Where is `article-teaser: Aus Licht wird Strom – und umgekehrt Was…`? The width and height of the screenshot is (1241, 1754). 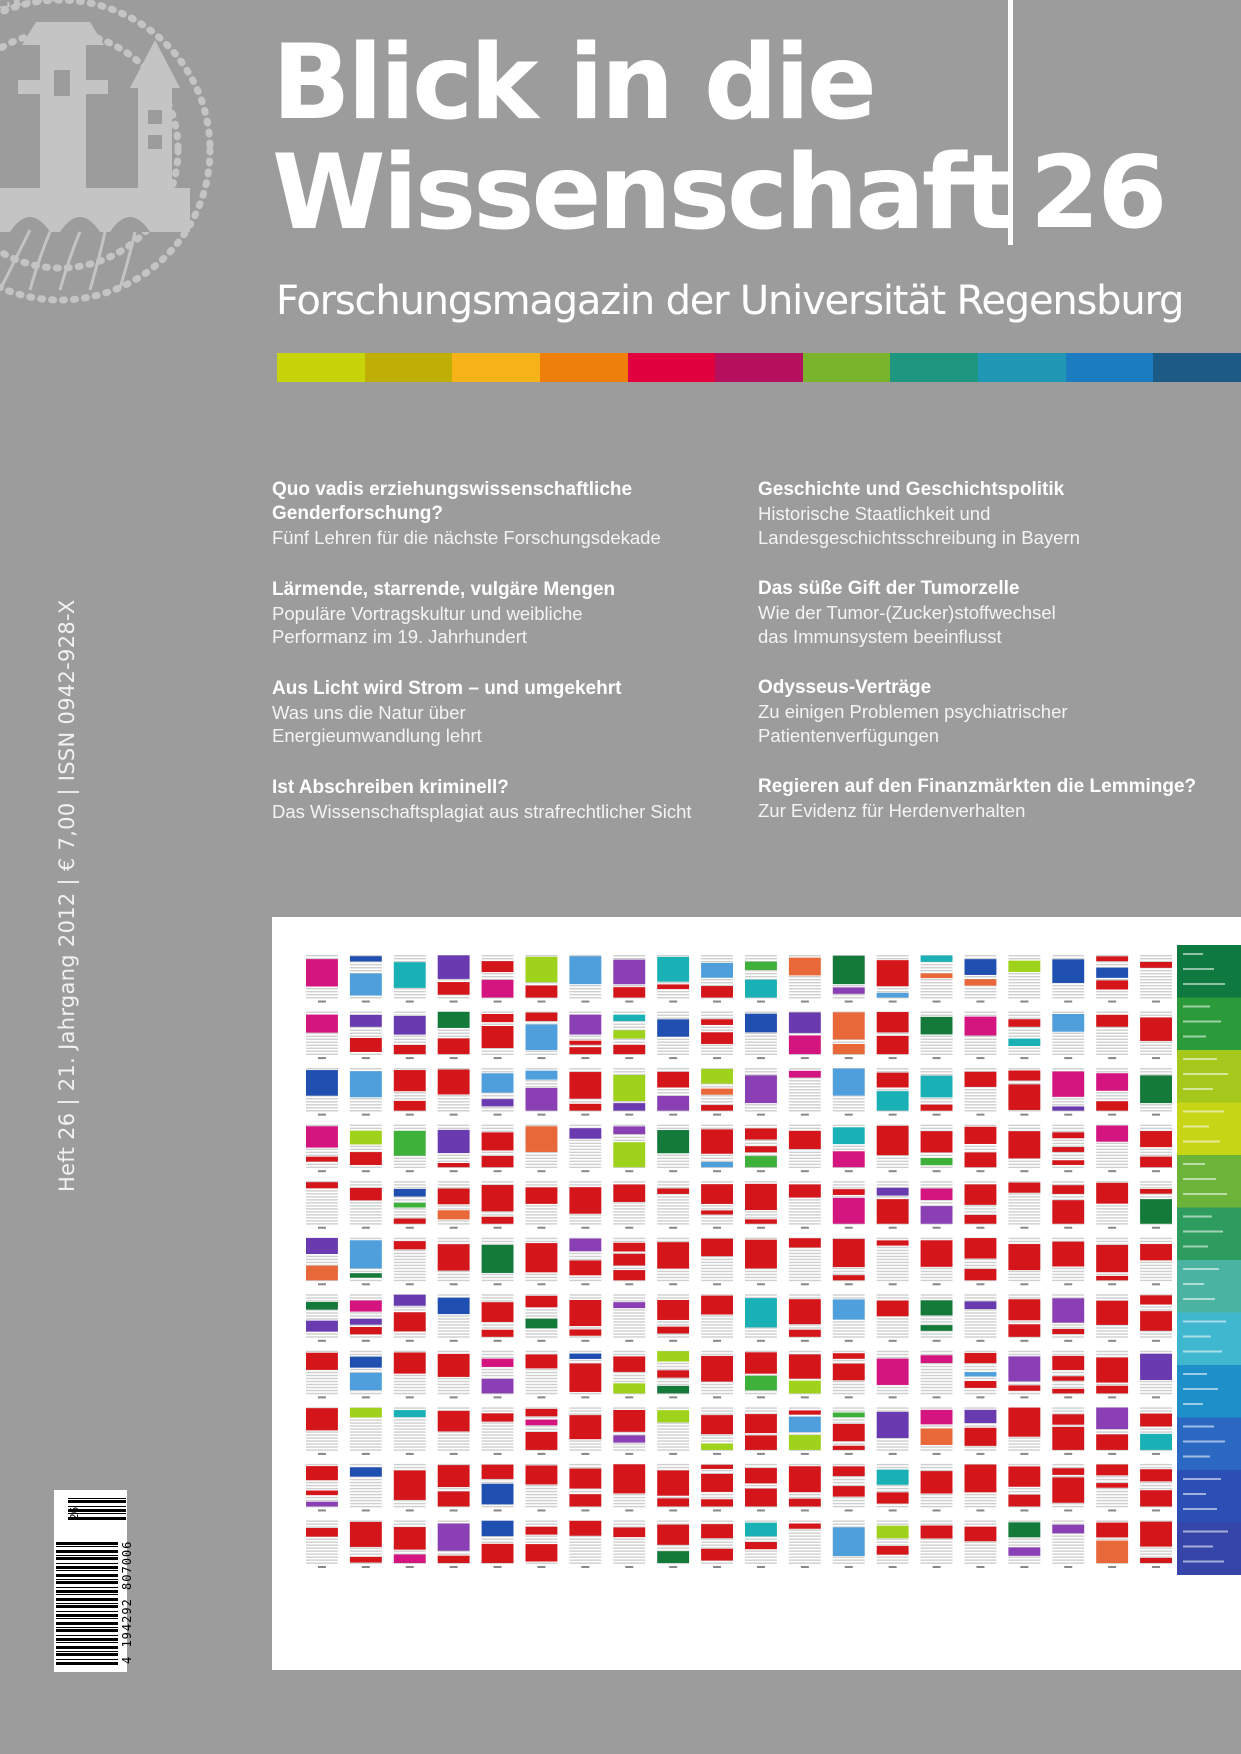 article-teaser: Aus Licht wird Strom – und umgekehrt Was… is located at coordinates (507, 712).